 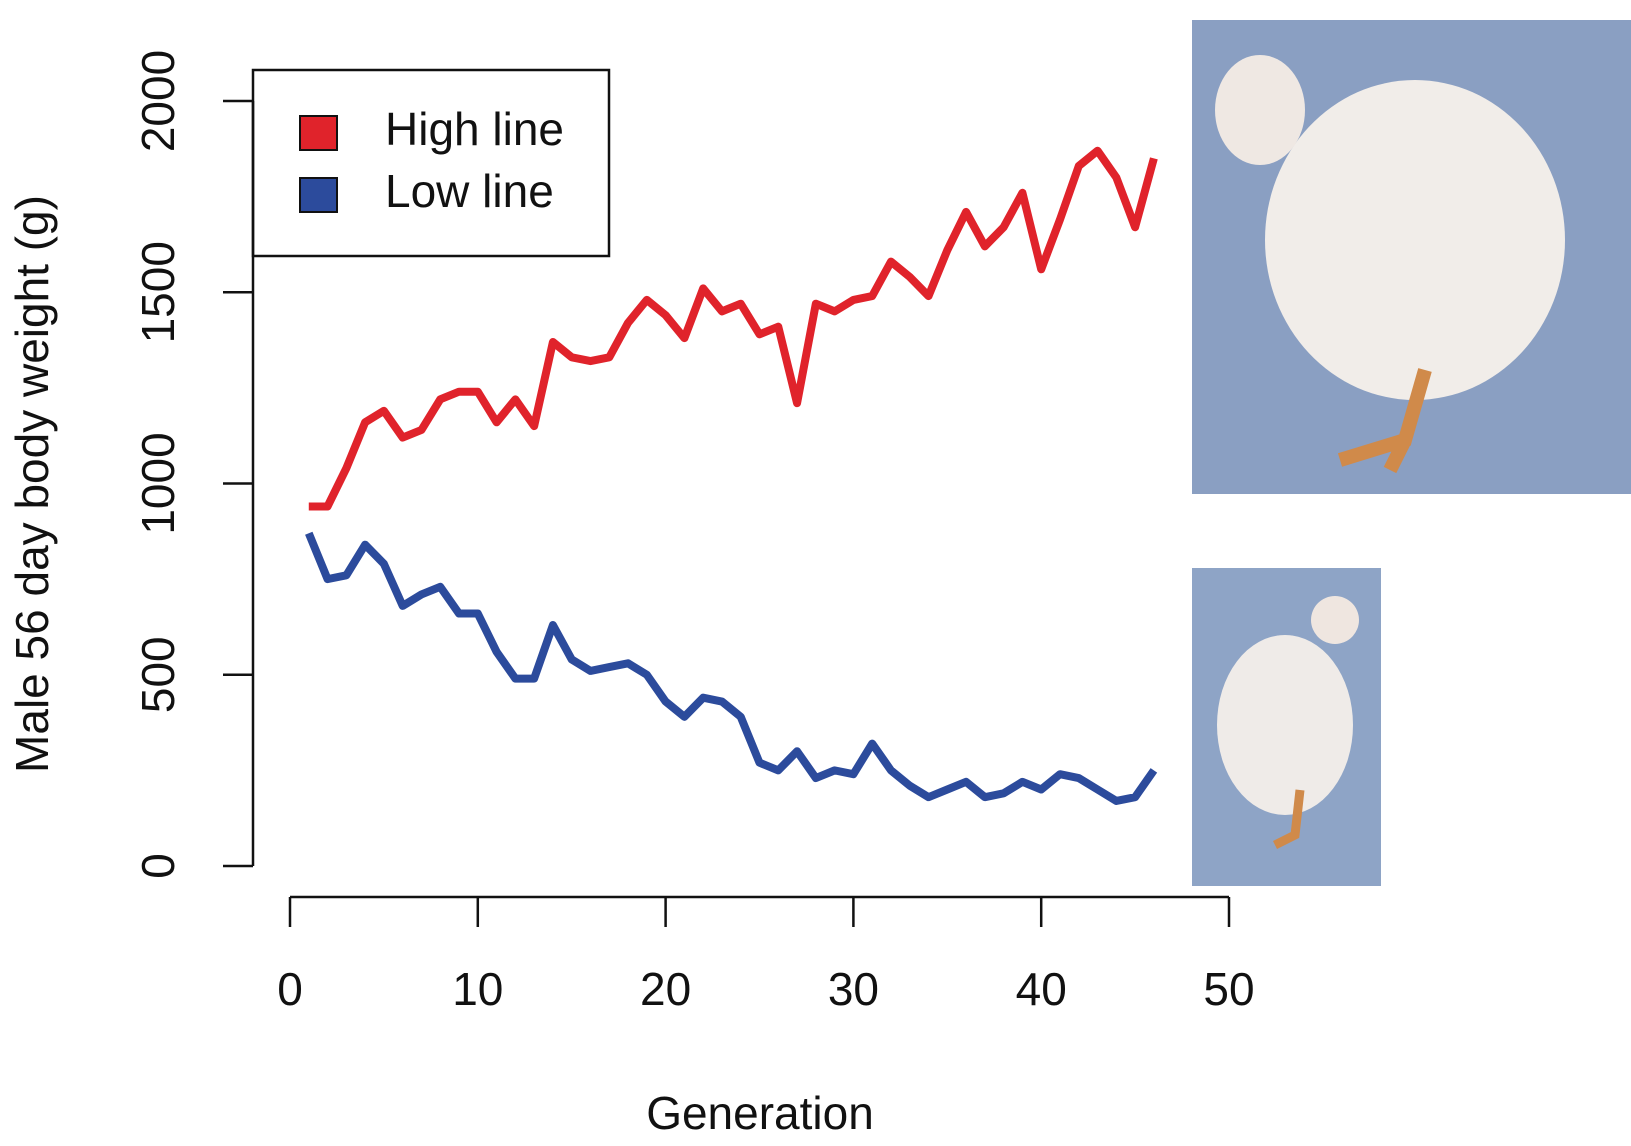 I want to click on x-tick-label: 40, so click(x=1041, y=989).